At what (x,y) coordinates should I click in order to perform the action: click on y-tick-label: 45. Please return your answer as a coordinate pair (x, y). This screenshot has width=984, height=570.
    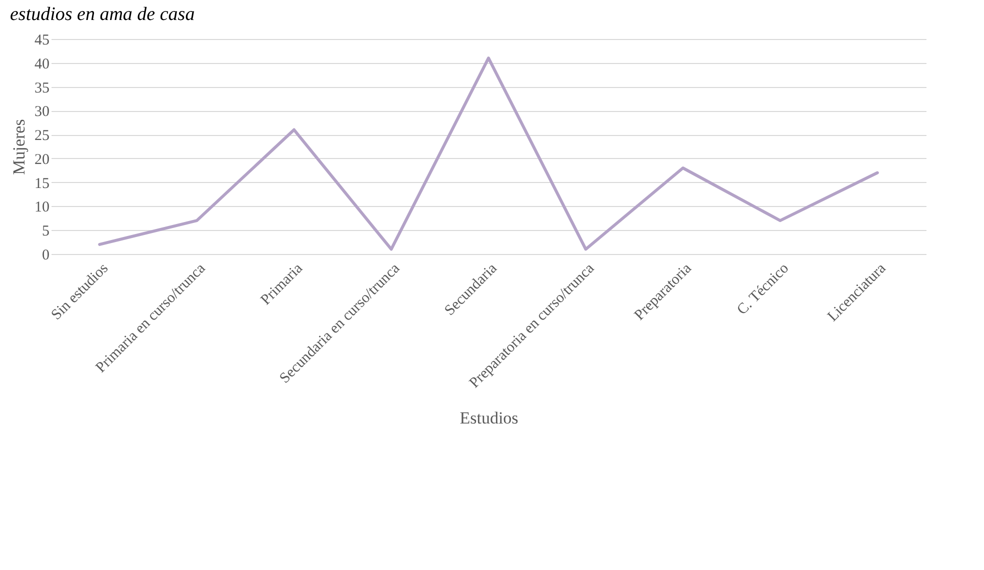
    Looking at the image, I should click on (42, 40).